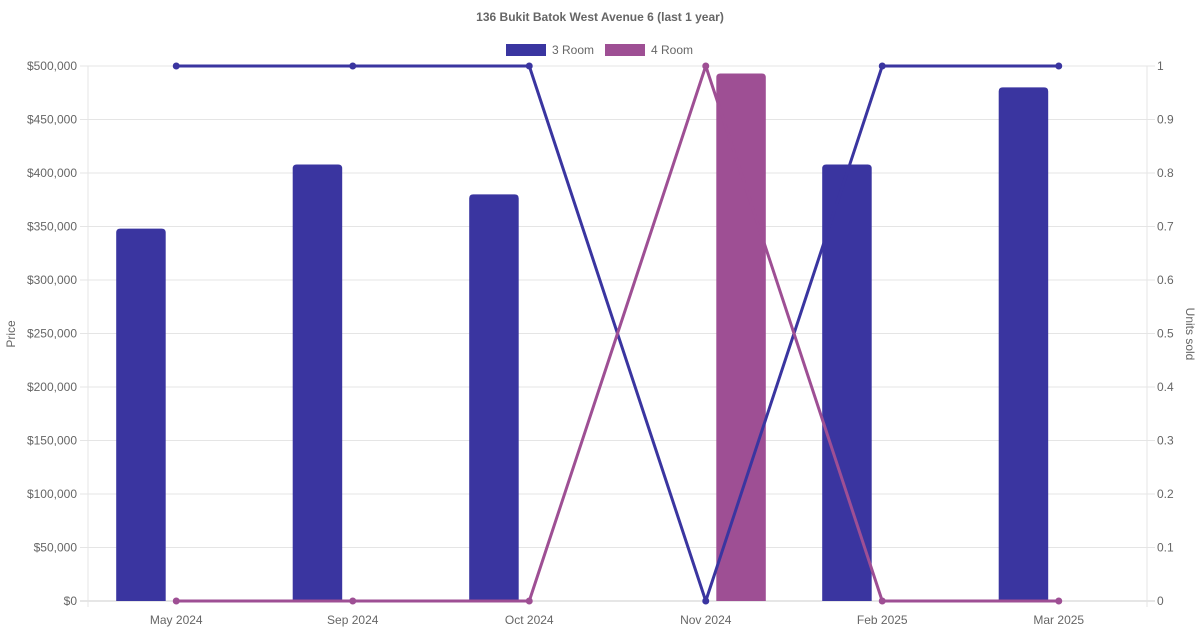  What do you see at coordinates (1160, 66) in the screenshot?
I see `right-tick-label: 1` at bounding box center [1160, 66].